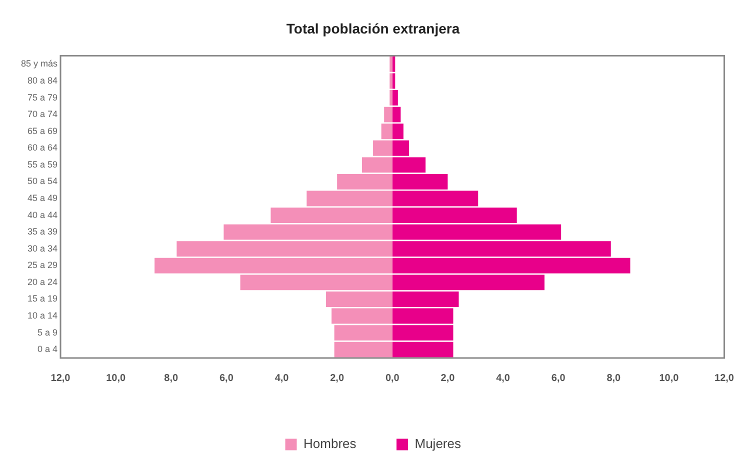 The height and width of the screenshot is (474, 756). What do you see at coordinates (42, 248) in the screenshot?
I see `y-tick-label: 30 a 34` at bounding box center [42, 248].